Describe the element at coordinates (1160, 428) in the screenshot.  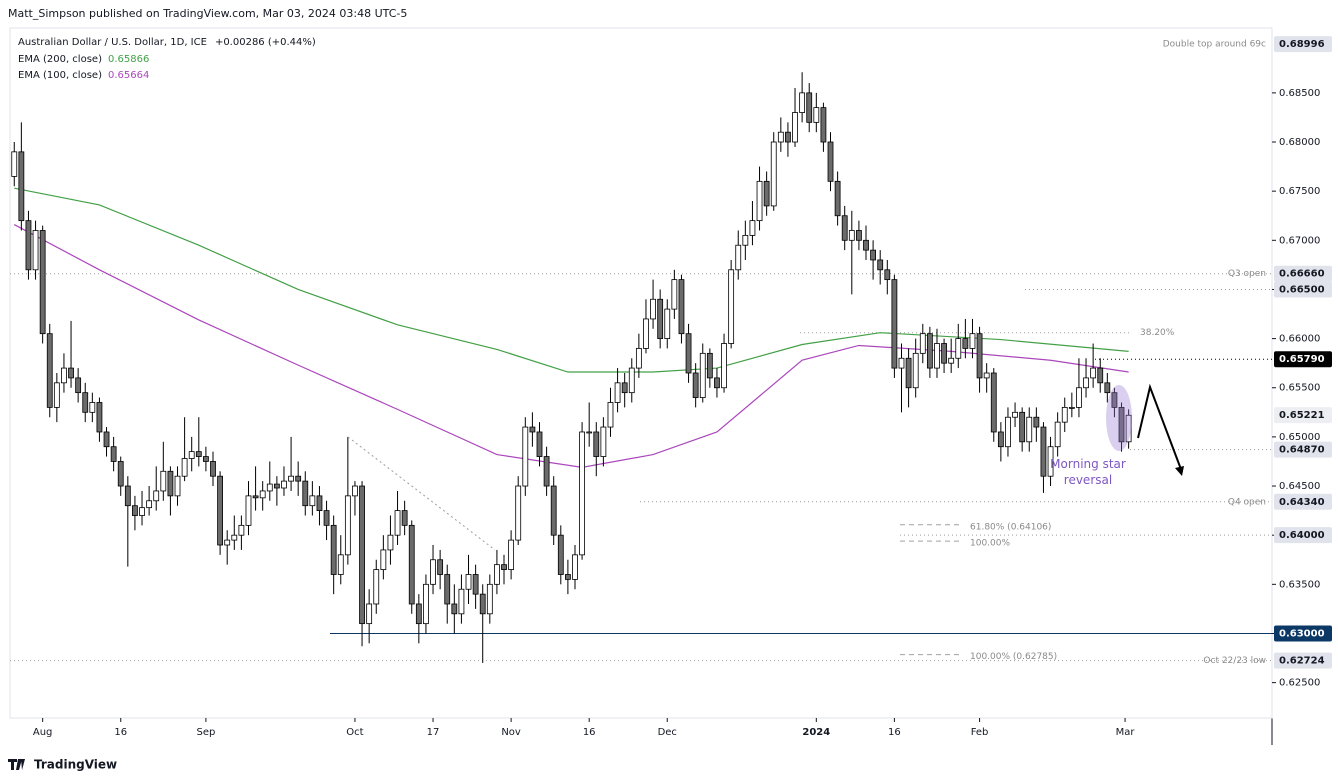
I see `projection-arrow` at that location.